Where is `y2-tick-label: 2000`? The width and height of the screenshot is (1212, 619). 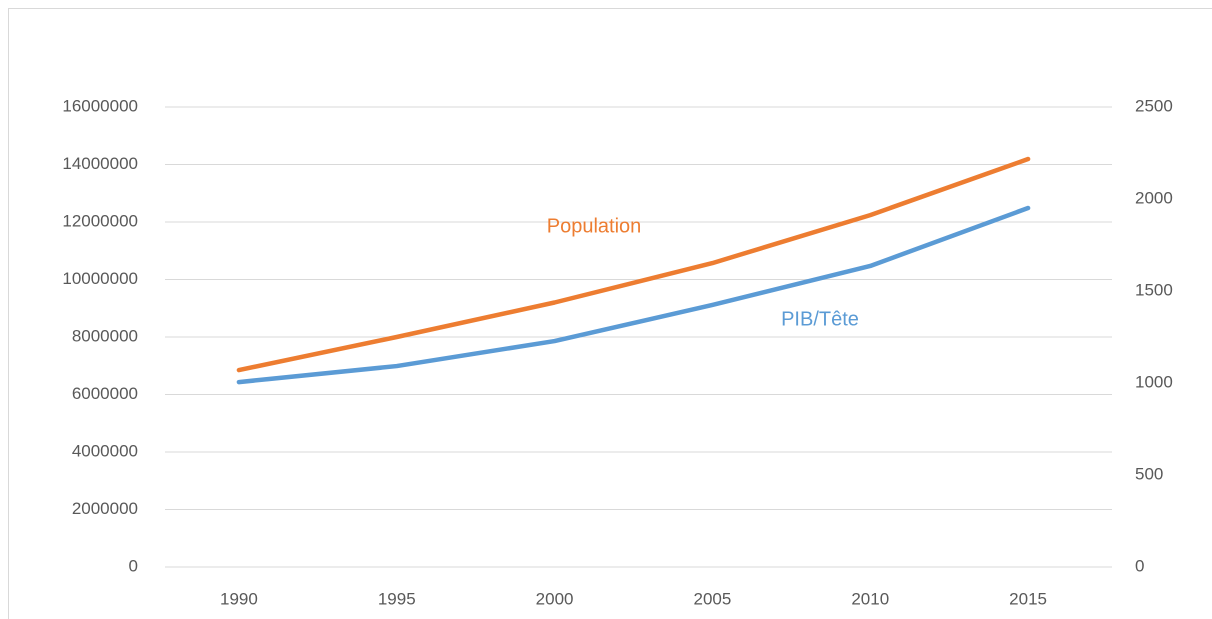 y2-tick-label: 2000 is located at coordinates (1154, 197).